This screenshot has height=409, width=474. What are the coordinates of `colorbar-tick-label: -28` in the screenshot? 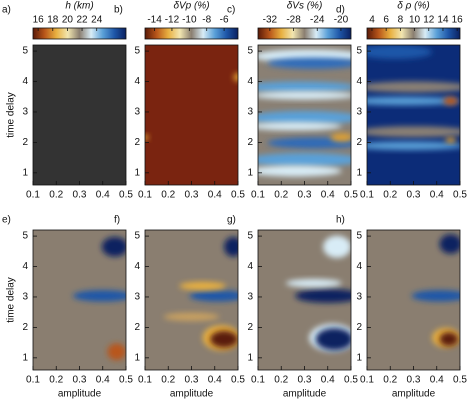 It's located at (293, 20).